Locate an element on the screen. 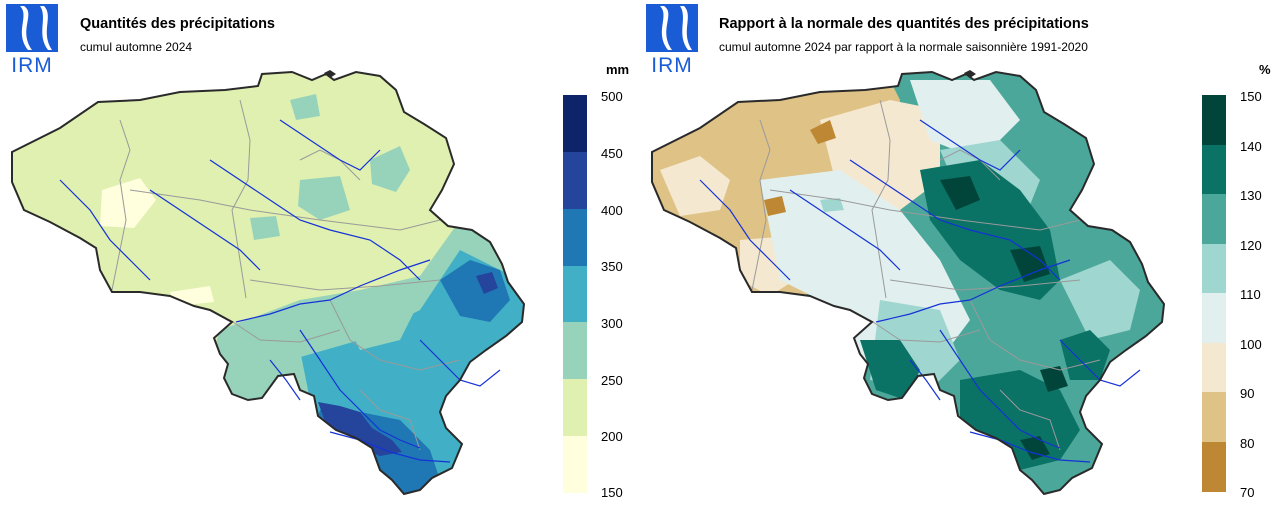  legend-tick: 450 is located at coordinates (612, 153).